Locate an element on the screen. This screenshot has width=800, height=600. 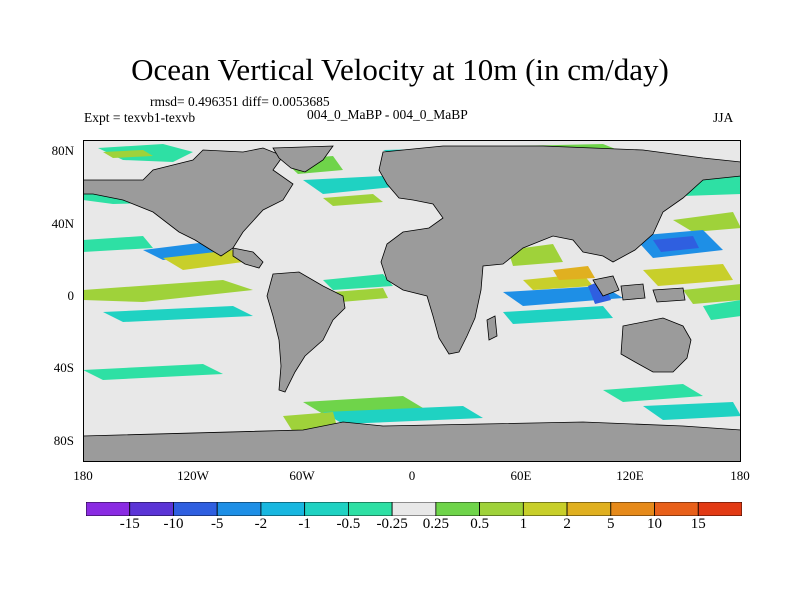
land-north-america is located at coordinates (188, 202).